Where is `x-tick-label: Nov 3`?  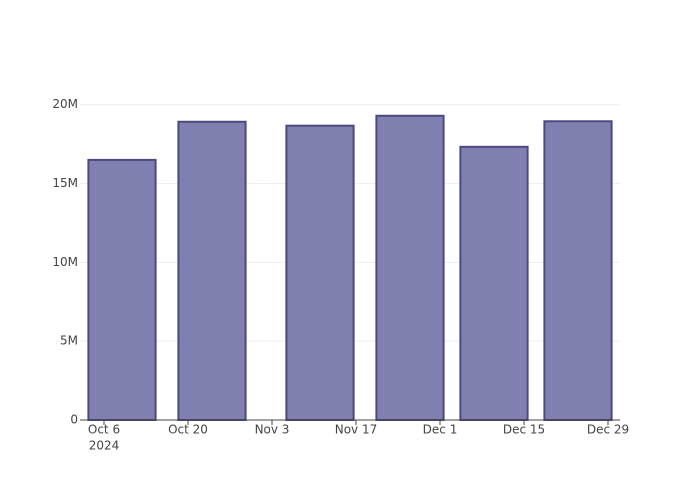 x-tick-label: Nov 3 is located at coordinates (272, 430).